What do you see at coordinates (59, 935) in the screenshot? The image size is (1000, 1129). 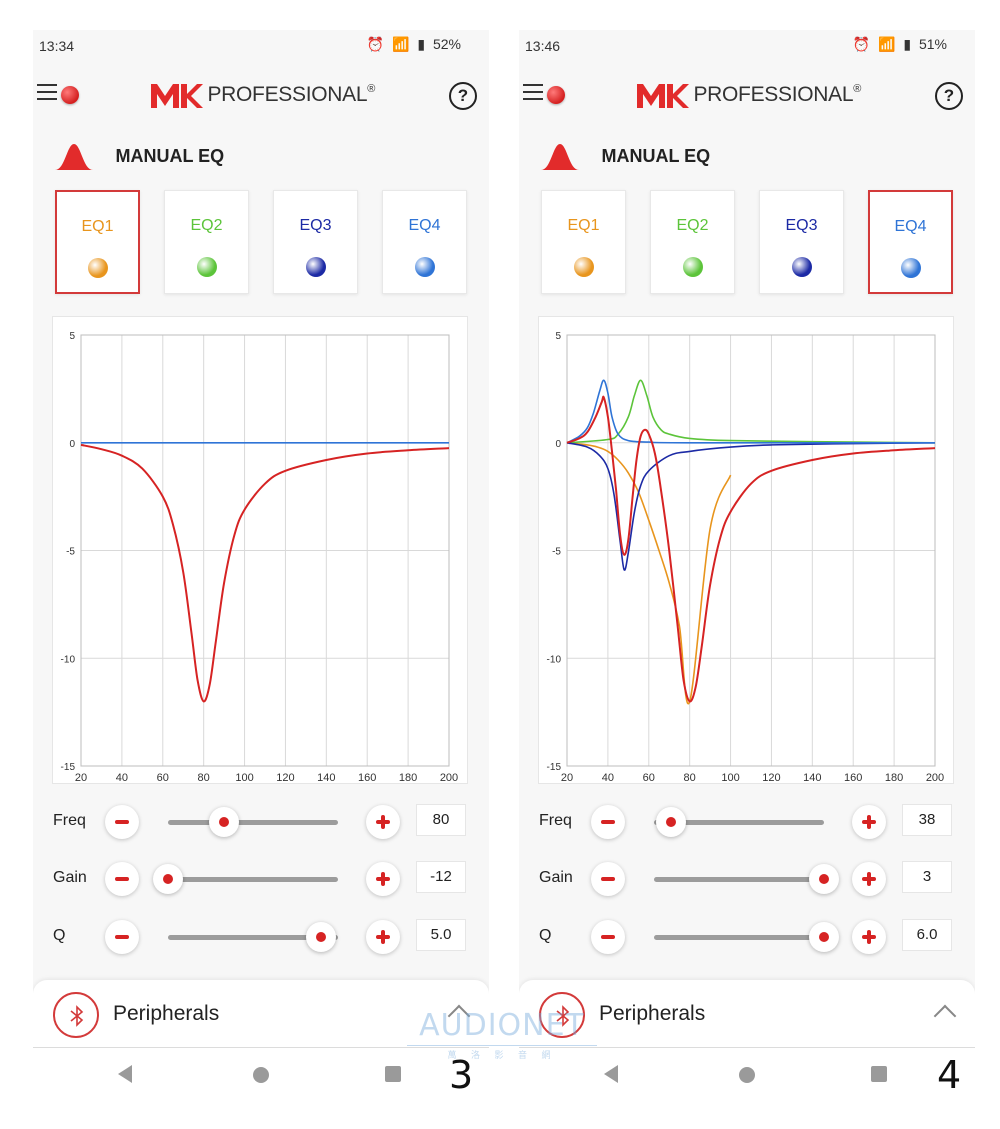 I see `q-label: Q` at bounding box center [59, 935].